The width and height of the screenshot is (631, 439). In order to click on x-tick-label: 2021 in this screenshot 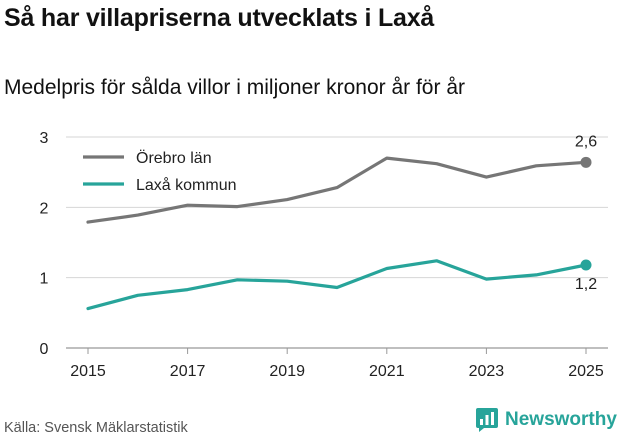, I will do `click(387, 371)`.